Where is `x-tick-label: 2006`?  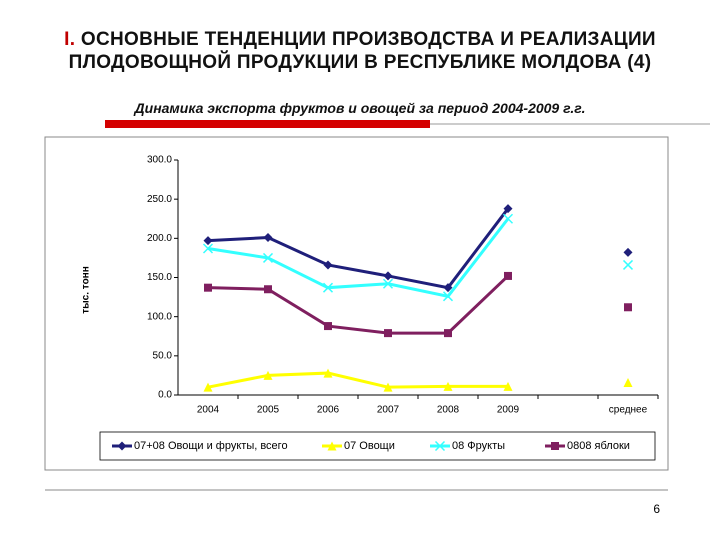 x-tick-label: 2006 is located at coordinates (328, 410).